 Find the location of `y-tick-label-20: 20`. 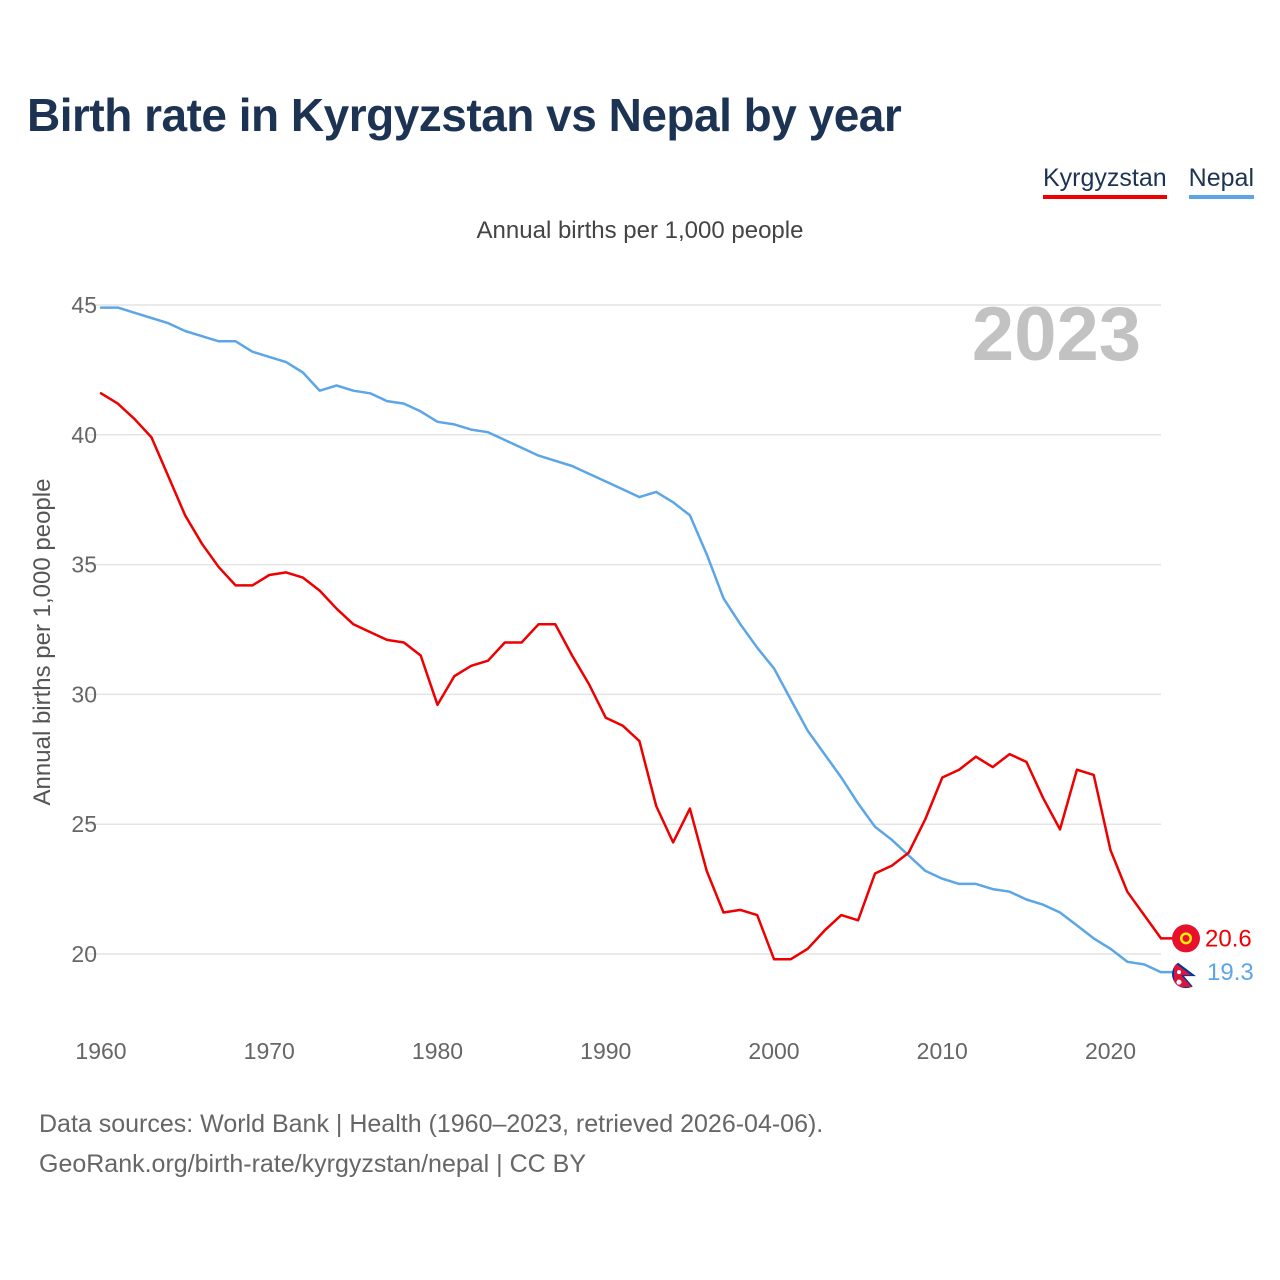

y-tick-label-20: 20 is located at coordinates (84, 954).